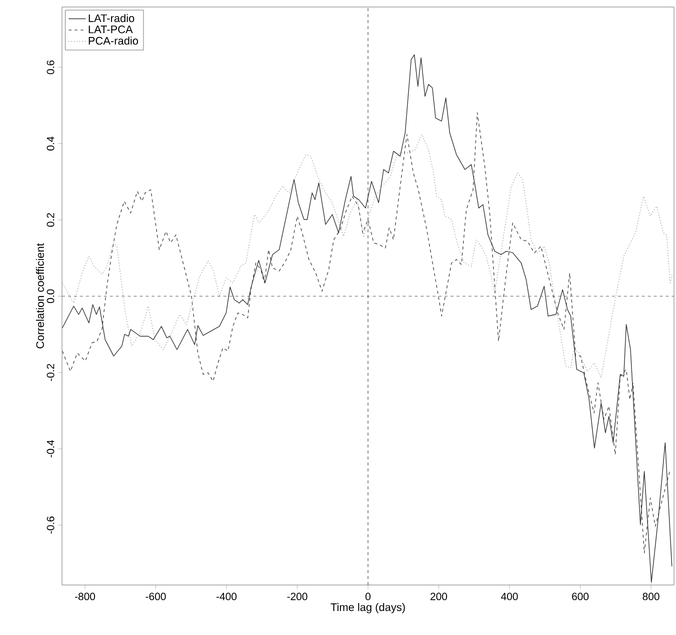  I want to click on x-tick-label: 400, so click(509, 596).